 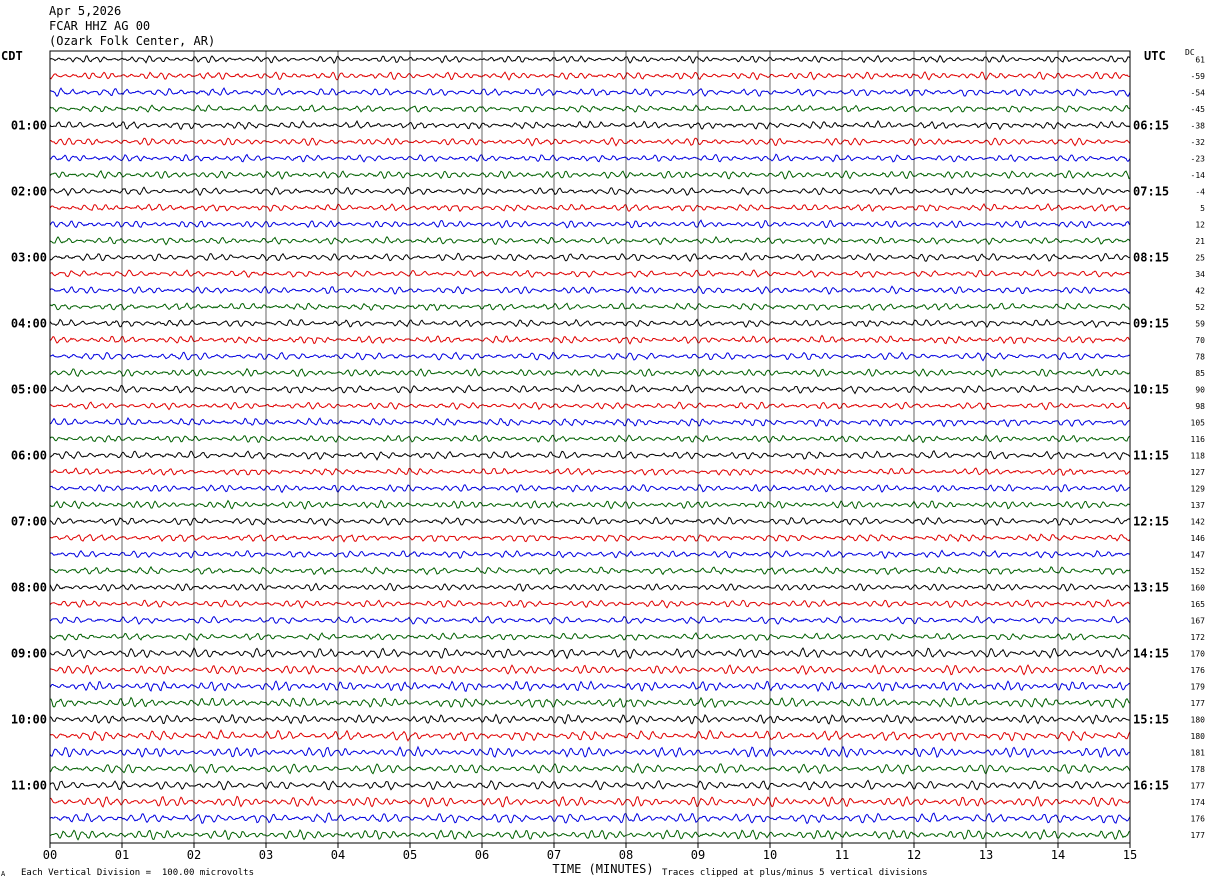 I want to click on dc-offset-label: -23, so click(x=1198, y=158).